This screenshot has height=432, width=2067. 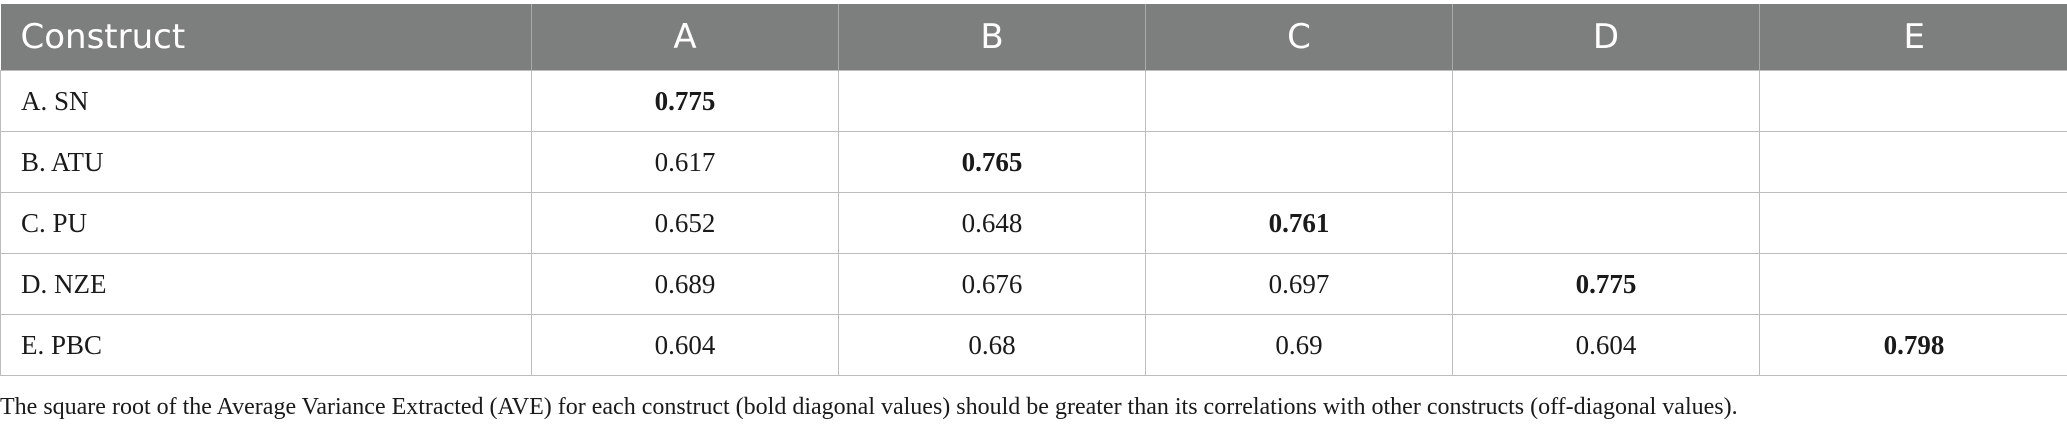 I want to click on cell-a-a: 0.775, so click(x=685, y=101).